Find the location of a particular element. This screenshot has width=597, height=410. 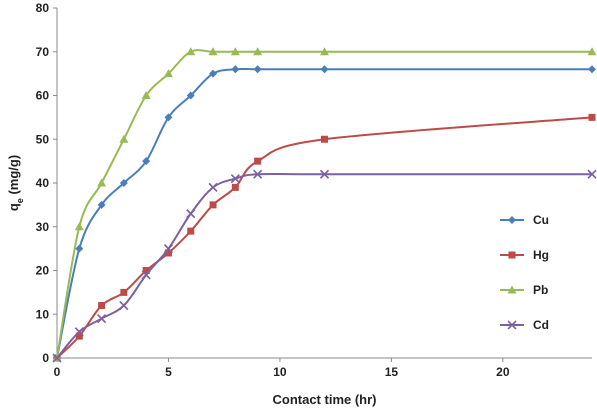

y-axis-ticks: 0 10 20 30 40 50 60 70 80 is located at coordinates (46, 183).